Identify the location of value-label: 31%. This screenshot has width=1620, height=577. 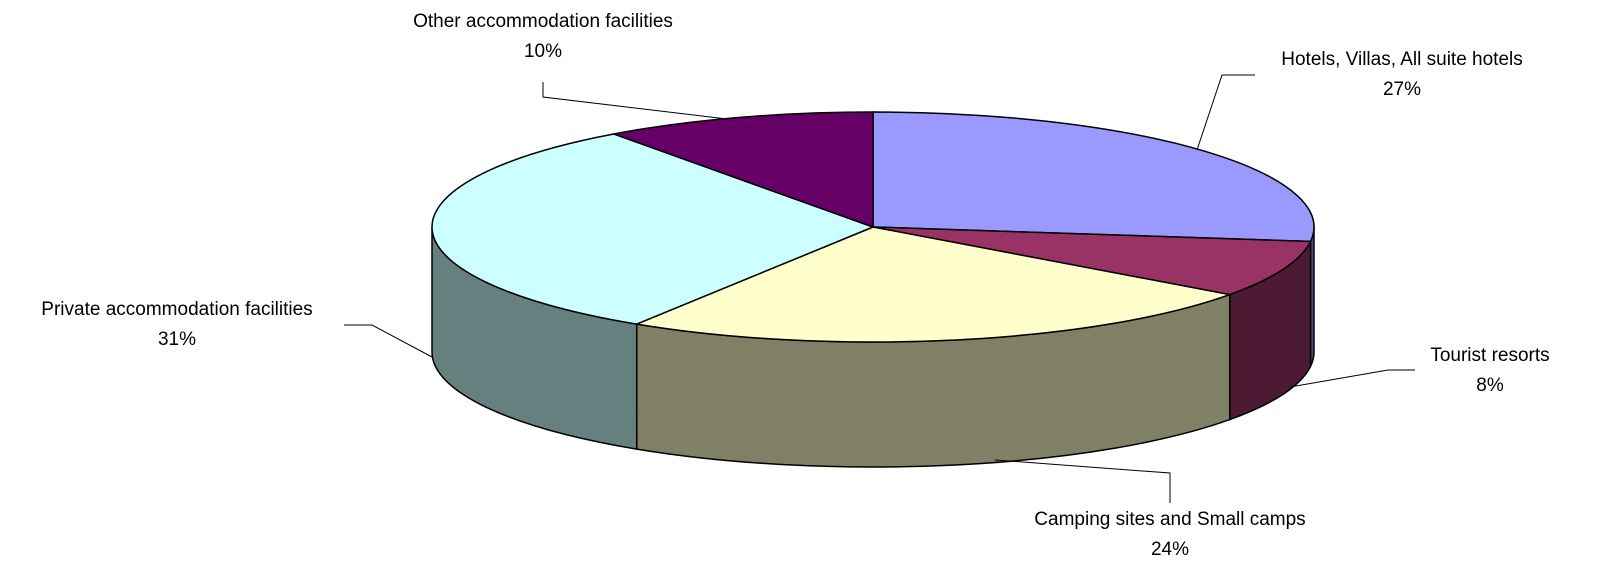
(177, 339).